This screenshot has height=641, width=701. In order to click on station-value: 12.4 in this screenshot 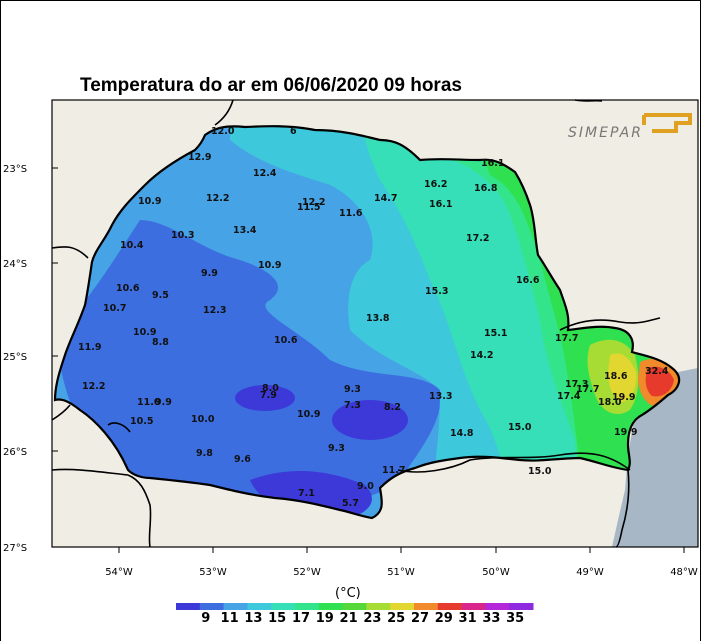, I will do `click(265, 173)`.